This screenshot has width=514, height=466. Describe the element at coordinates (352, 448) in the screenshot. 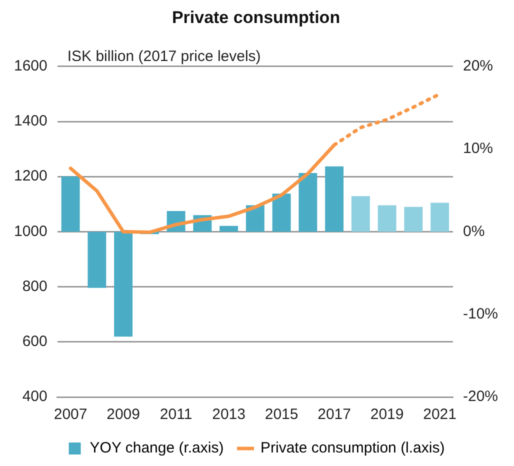

I see `legend-label: Private consumption (l.axis)` at that location.